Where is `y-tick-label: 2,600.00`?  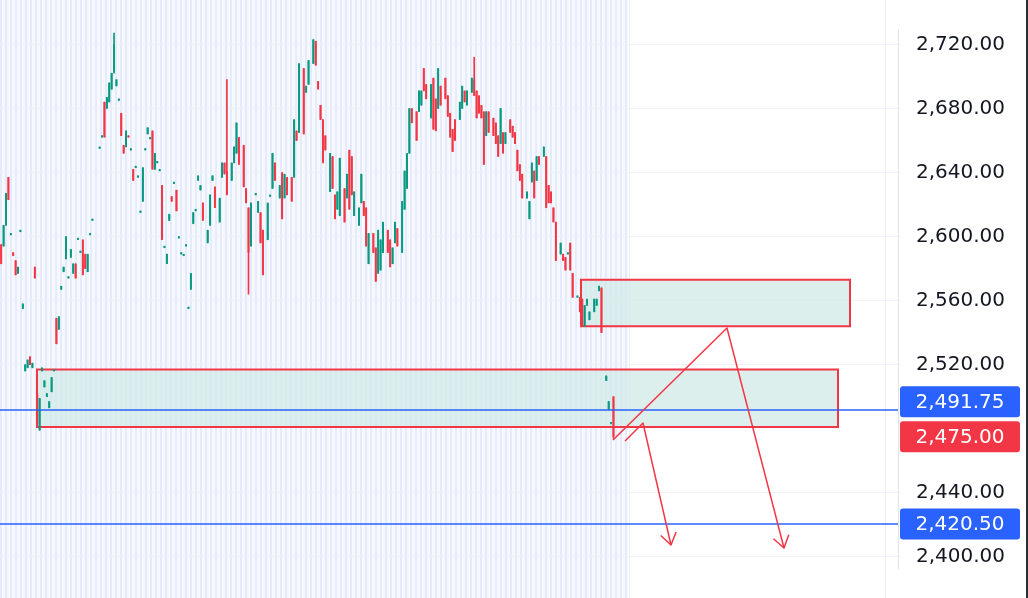
y-tick-label: 2,600.00 is located at coordinates (961, 234).